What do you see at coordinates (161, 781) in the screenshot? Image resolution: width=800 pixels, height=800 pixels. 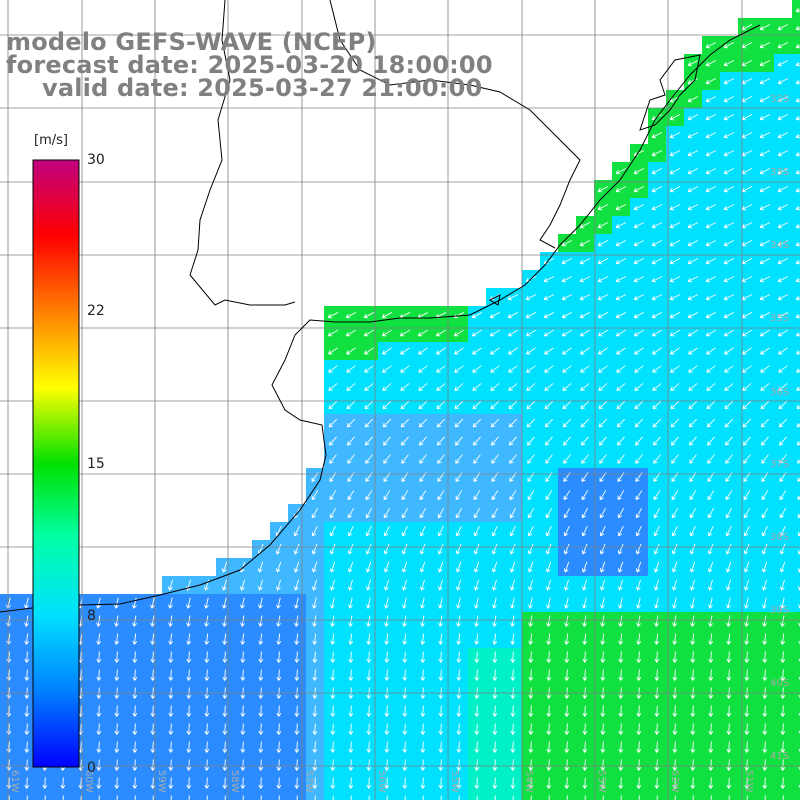 I see `lon-label: 59W` at bounding box center [161, 781].